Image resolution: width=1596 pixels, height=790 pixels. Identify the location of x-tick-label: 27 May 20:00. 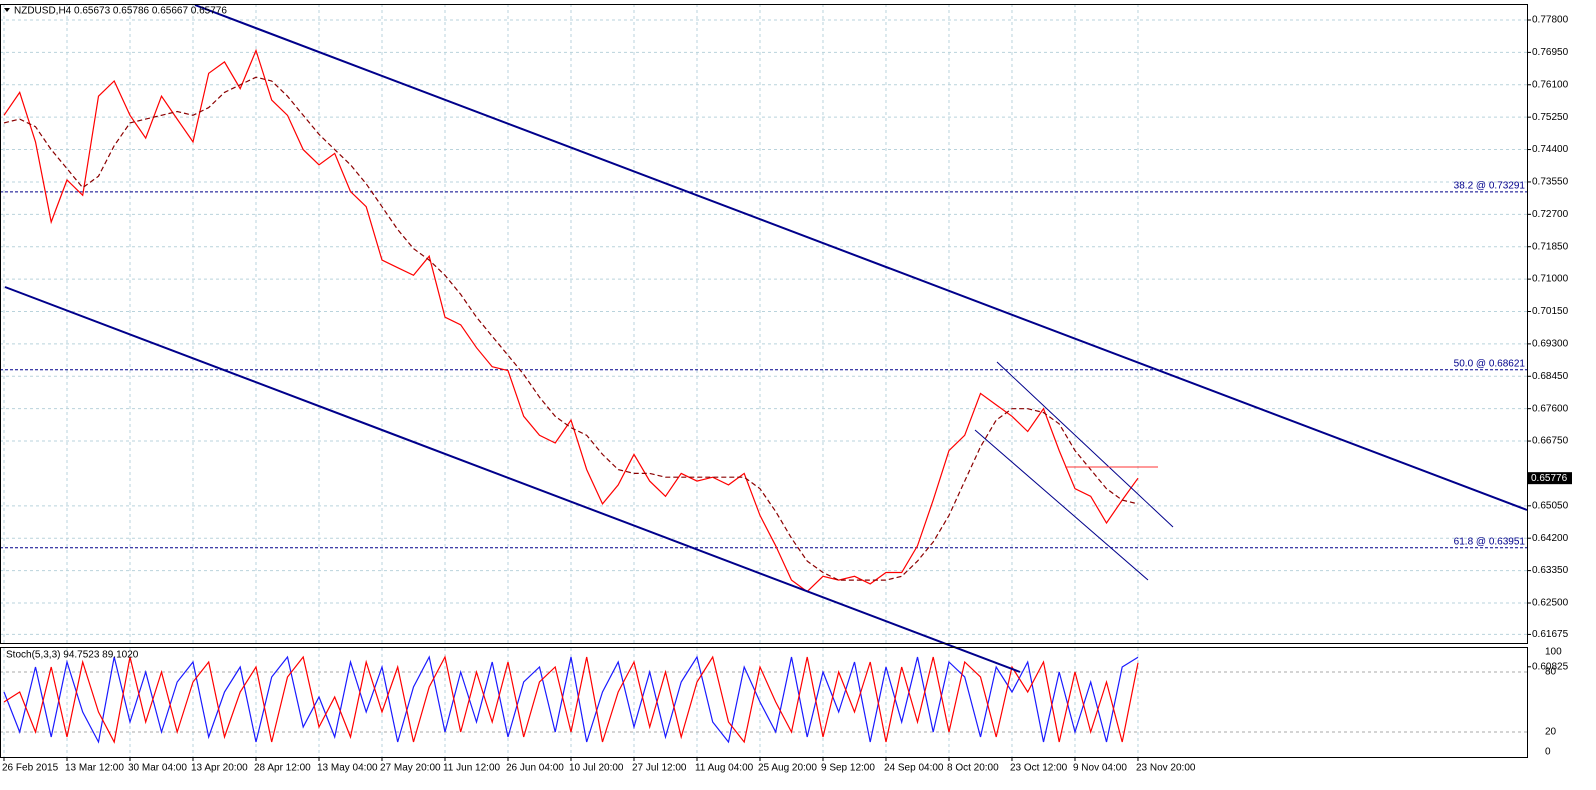
(410, 768).